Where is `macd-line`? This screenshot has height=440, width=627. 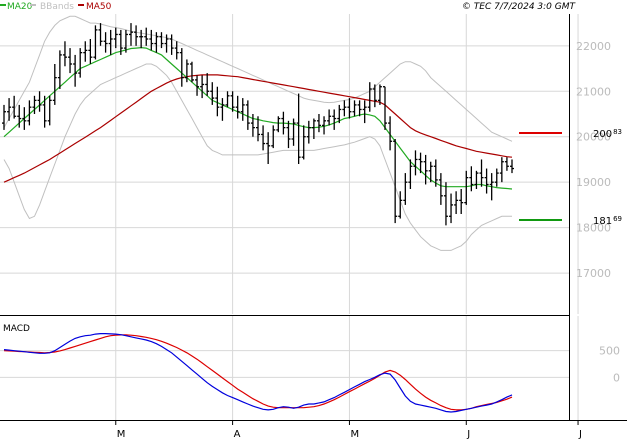 macd-line is located at coordinates (258, 373).